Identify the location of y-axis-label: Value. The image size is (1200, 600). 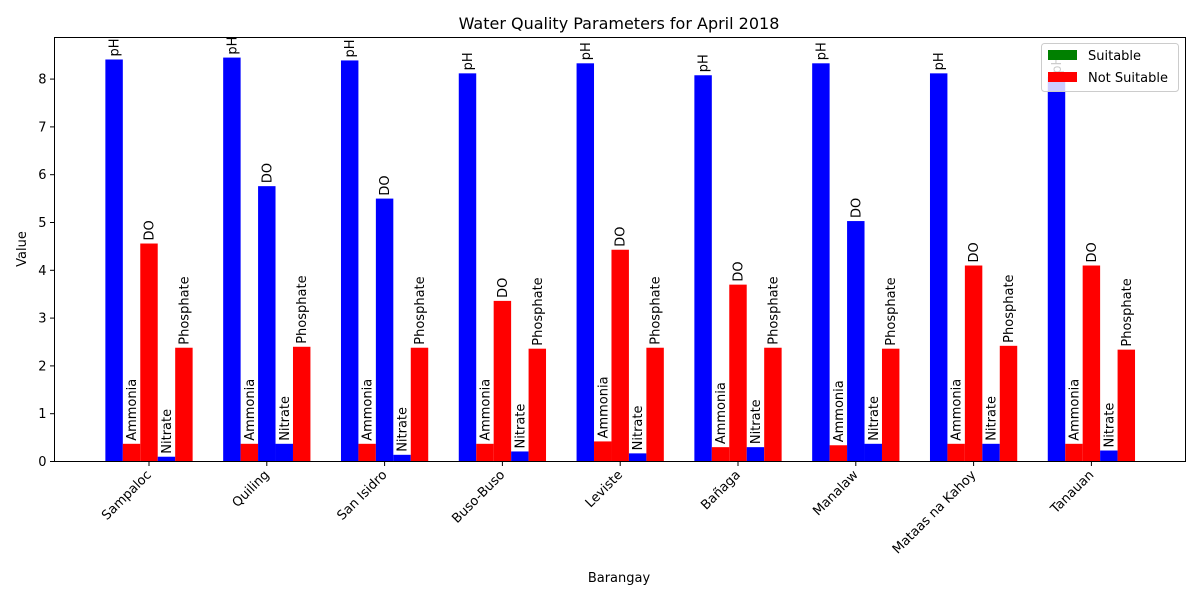
(22, 249).